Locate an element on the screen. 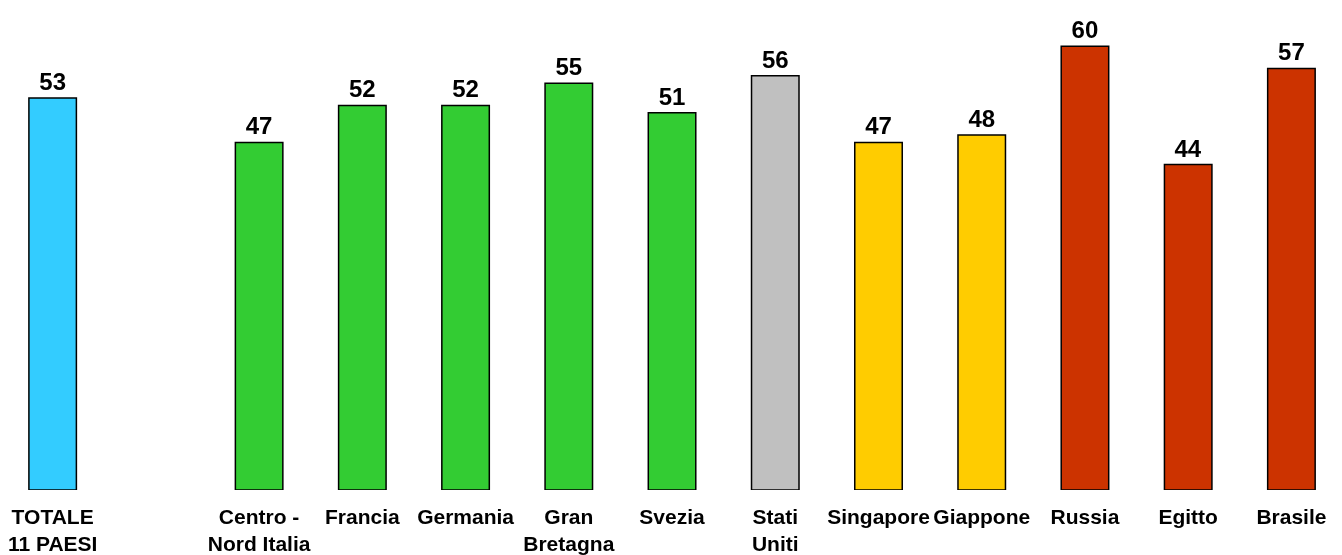  x-tick-label: Francia is located at coordinates (362, 516).